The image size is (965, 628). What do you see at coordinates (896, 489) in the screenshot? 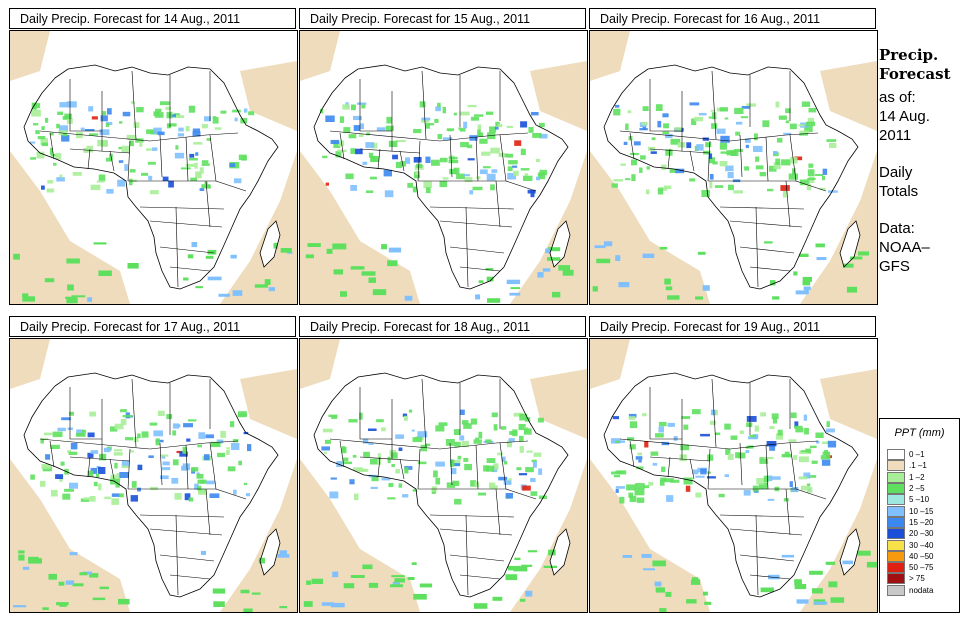
I see `legend-swatch` at bounding box center [896, 489].